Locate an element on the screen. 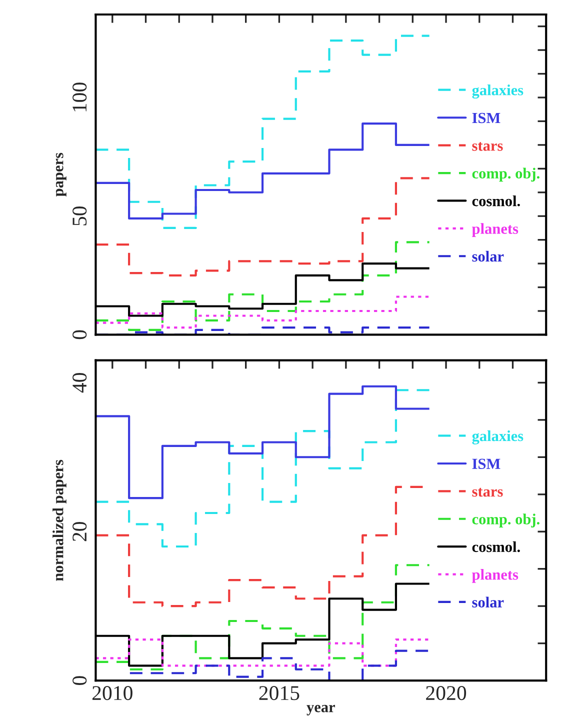 The height and width of the screenshot is (724, 563). y-tick-label: 50 is located at coordinates (79, 216).